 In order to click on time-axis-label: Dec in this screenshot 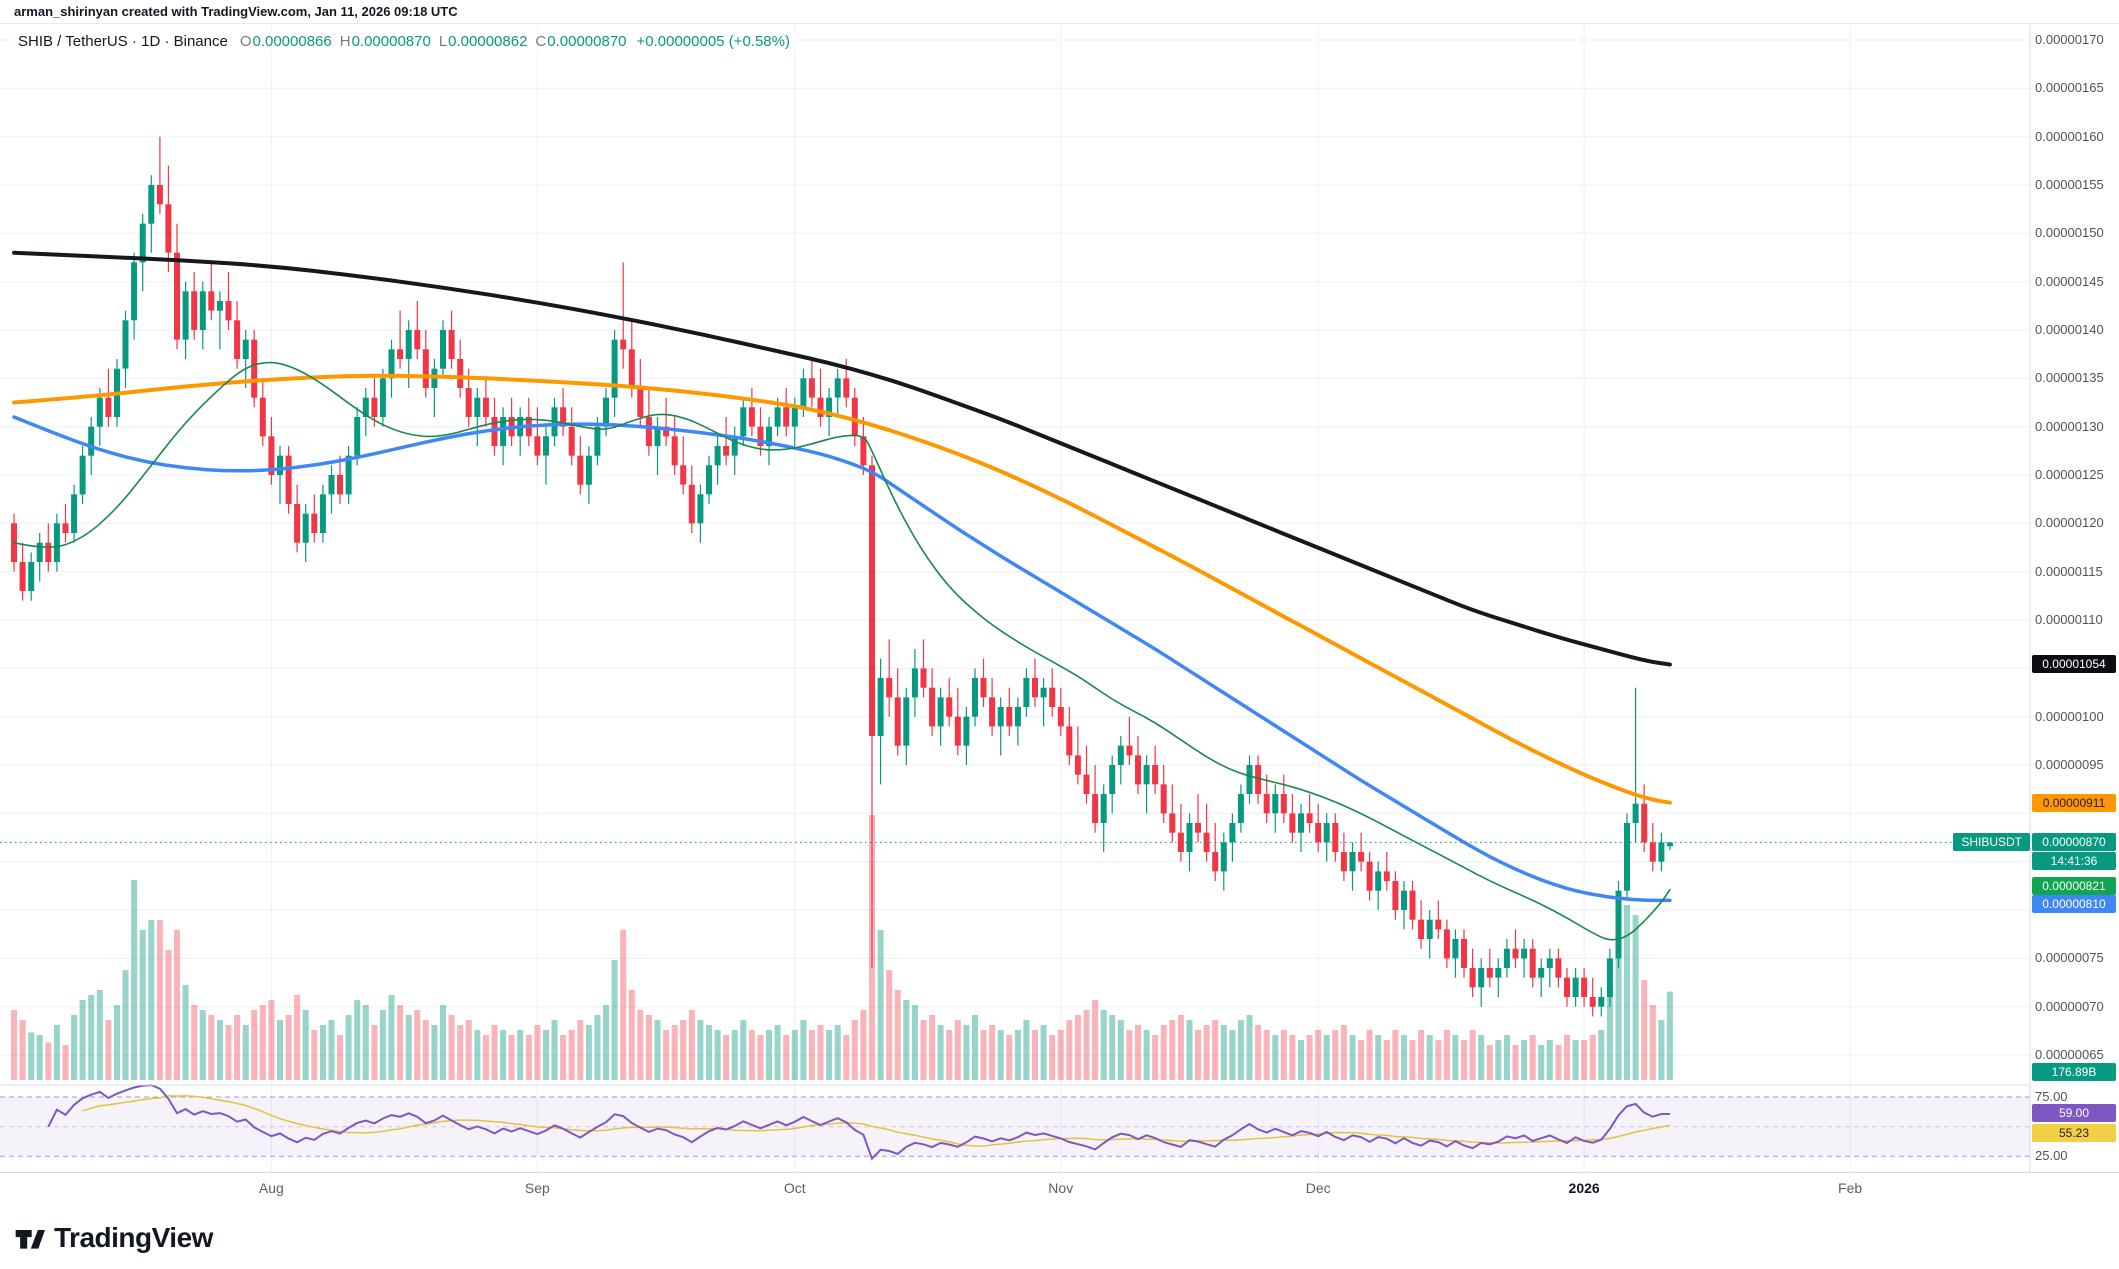, I will do `click(1318, 1188)`.